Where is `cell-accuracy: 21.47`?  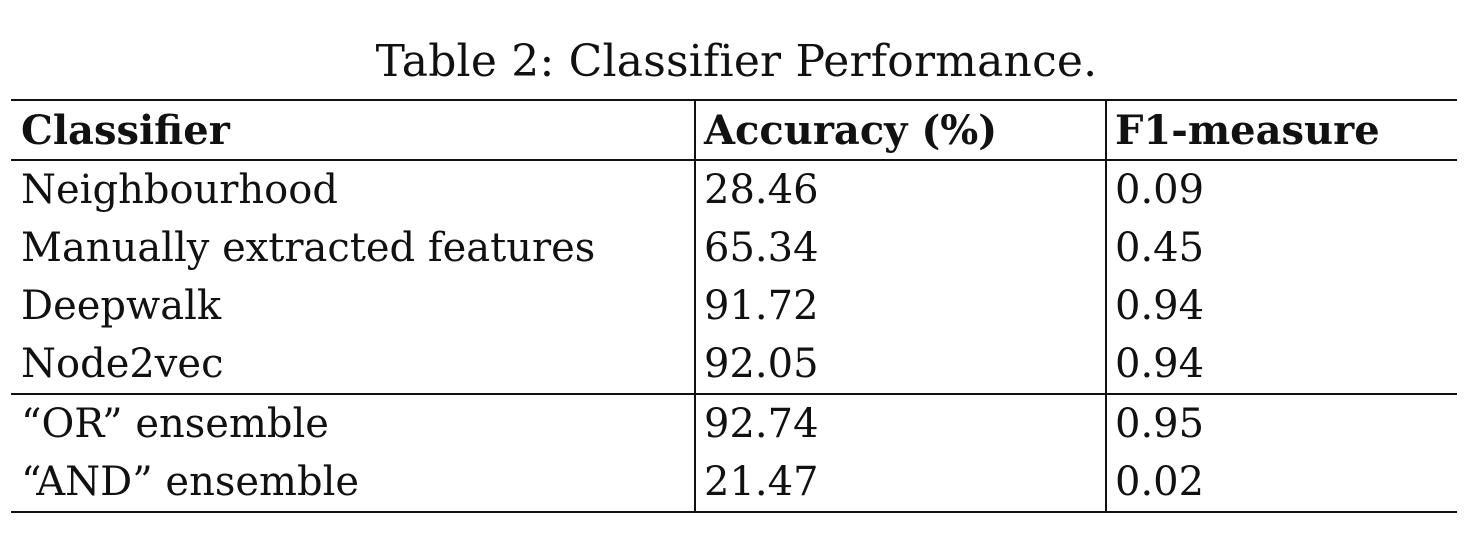
cell-accuracy: 21.47 is located at coordinates (900, 483).